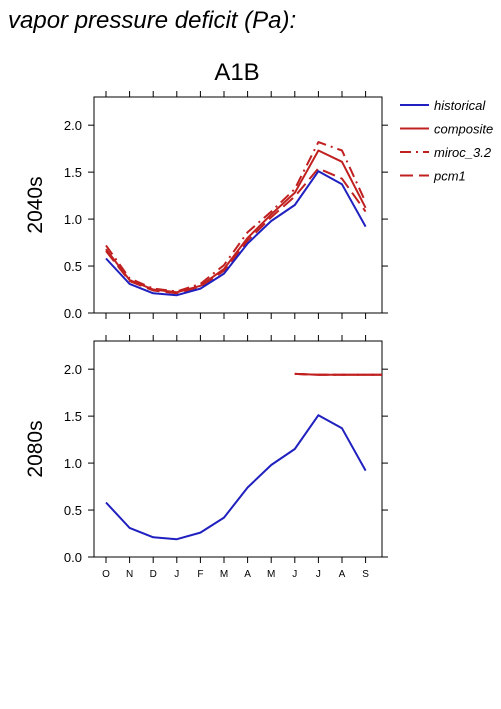  I want to click on legend-label: miroc_3.2, so click(463, 152).